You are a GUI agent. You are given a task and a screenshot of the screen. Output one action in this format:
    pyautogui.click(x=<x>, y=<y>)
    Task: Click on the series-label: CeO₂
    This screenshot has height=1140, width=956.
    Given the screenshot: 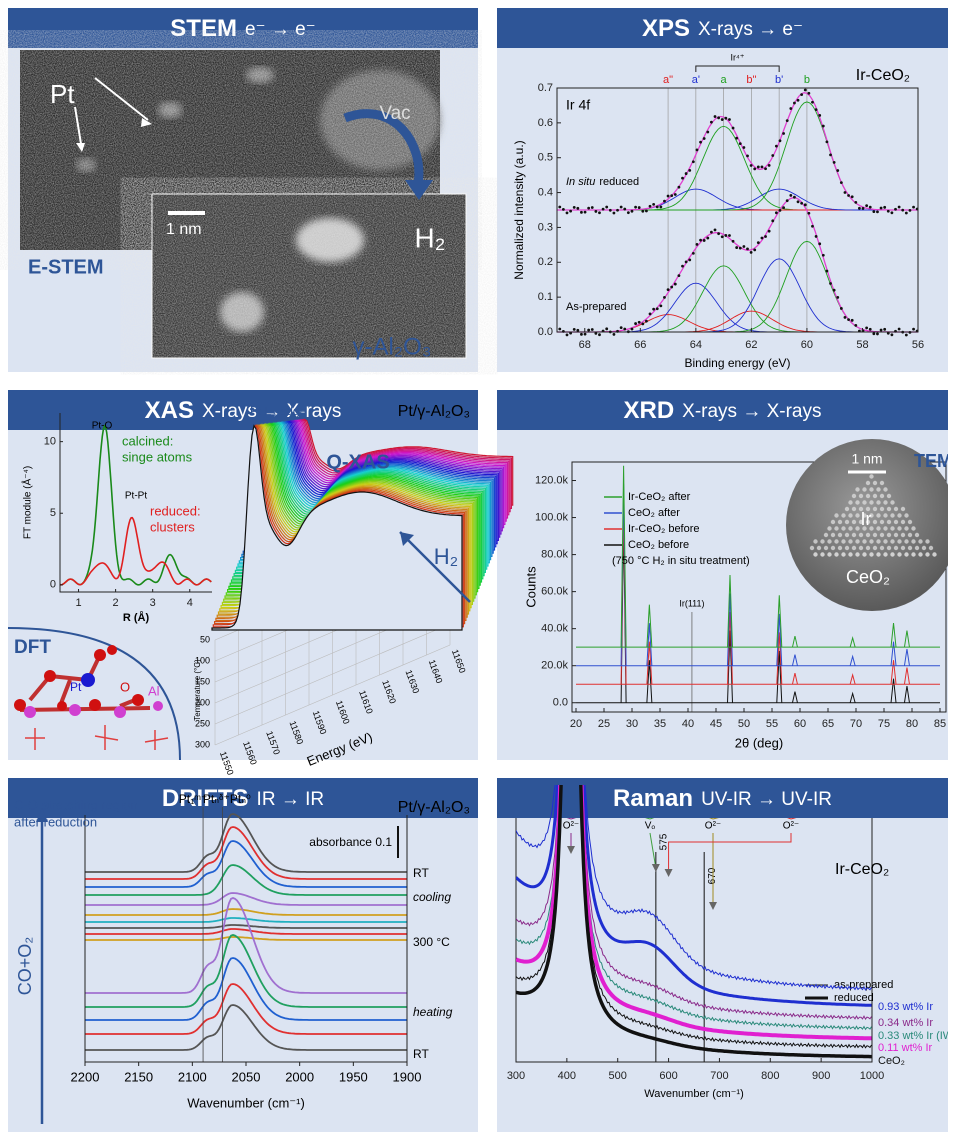 What is the action you would take?
    pyautogui.click(x=891, y=1061)
    